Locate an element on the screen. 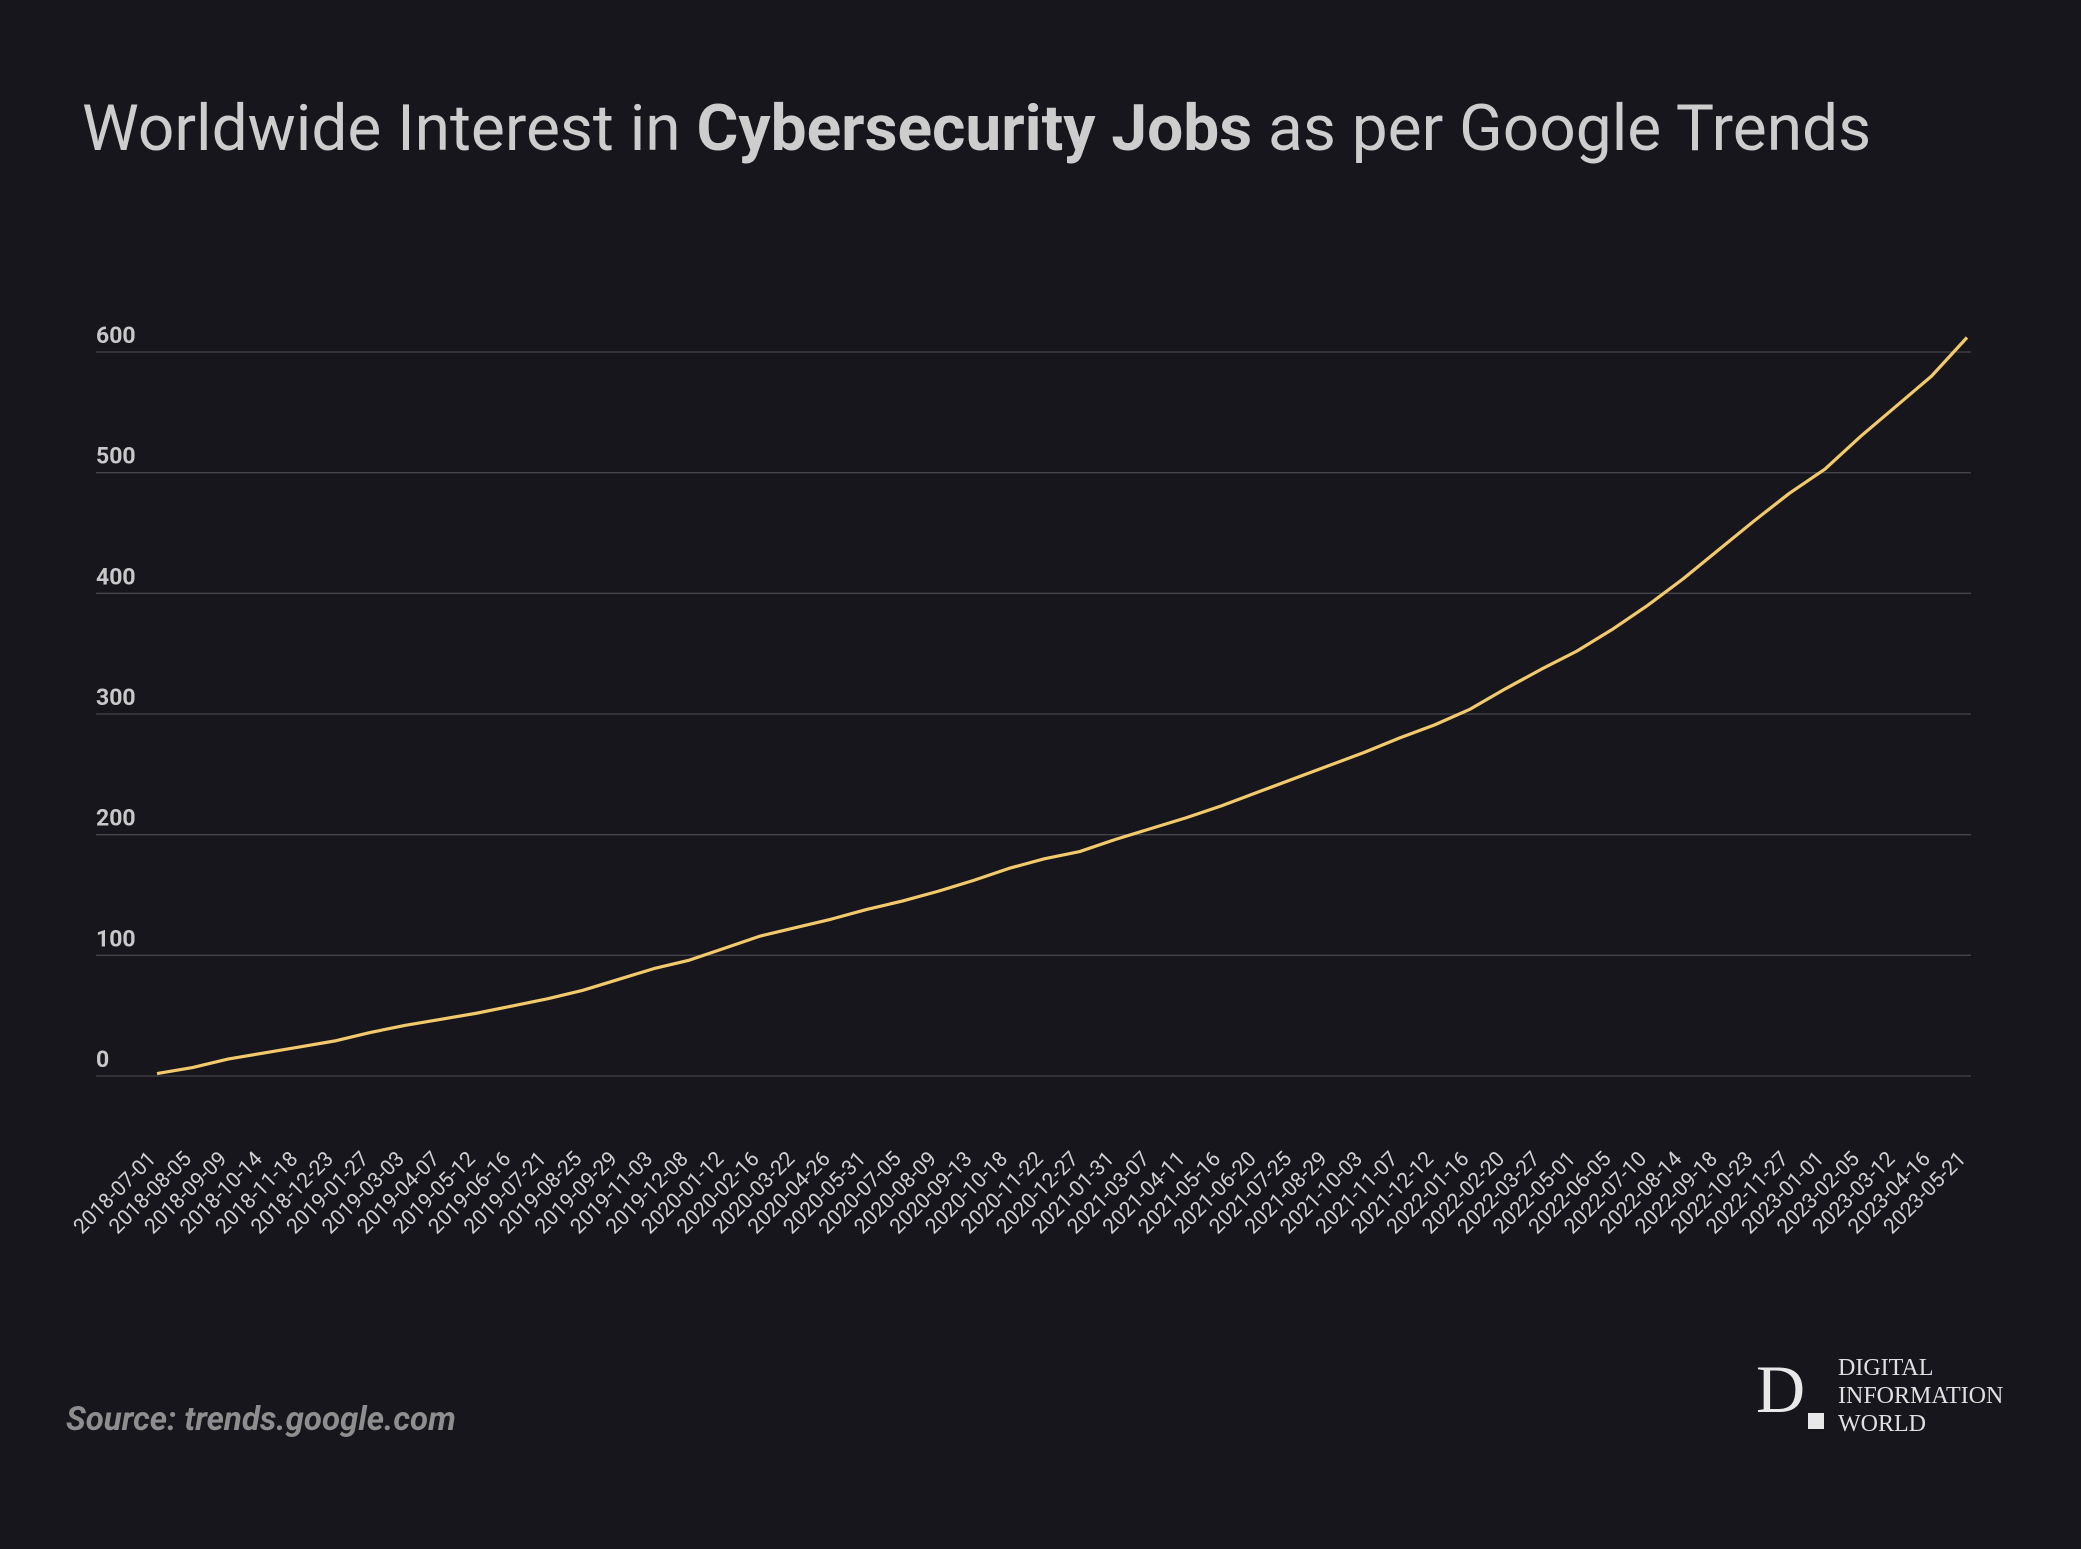 Image resolution: width=2081 pixels, height=1549 pixels. logo-line: INFORMATION is located at coordinates (1920, 1396).